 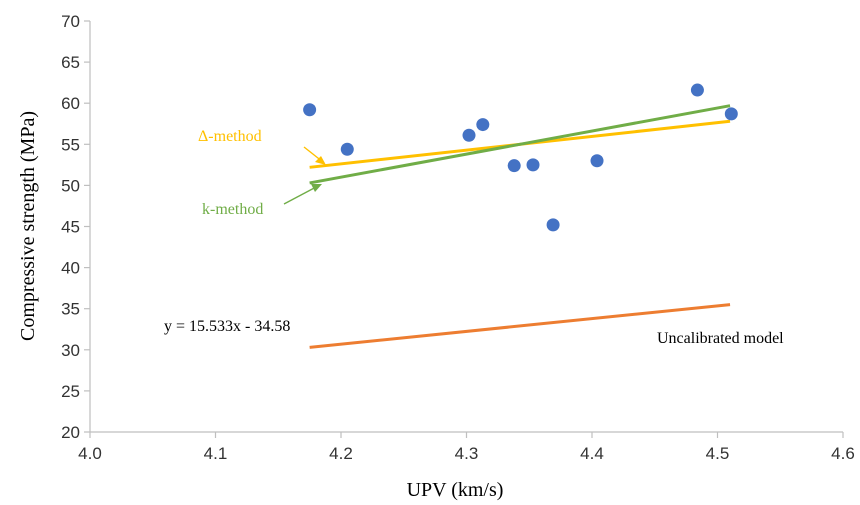 What do you see at coordinates (70, 21) in the screenshot?
I see `y-tick-label: 70` at bounding box center [70, 21].